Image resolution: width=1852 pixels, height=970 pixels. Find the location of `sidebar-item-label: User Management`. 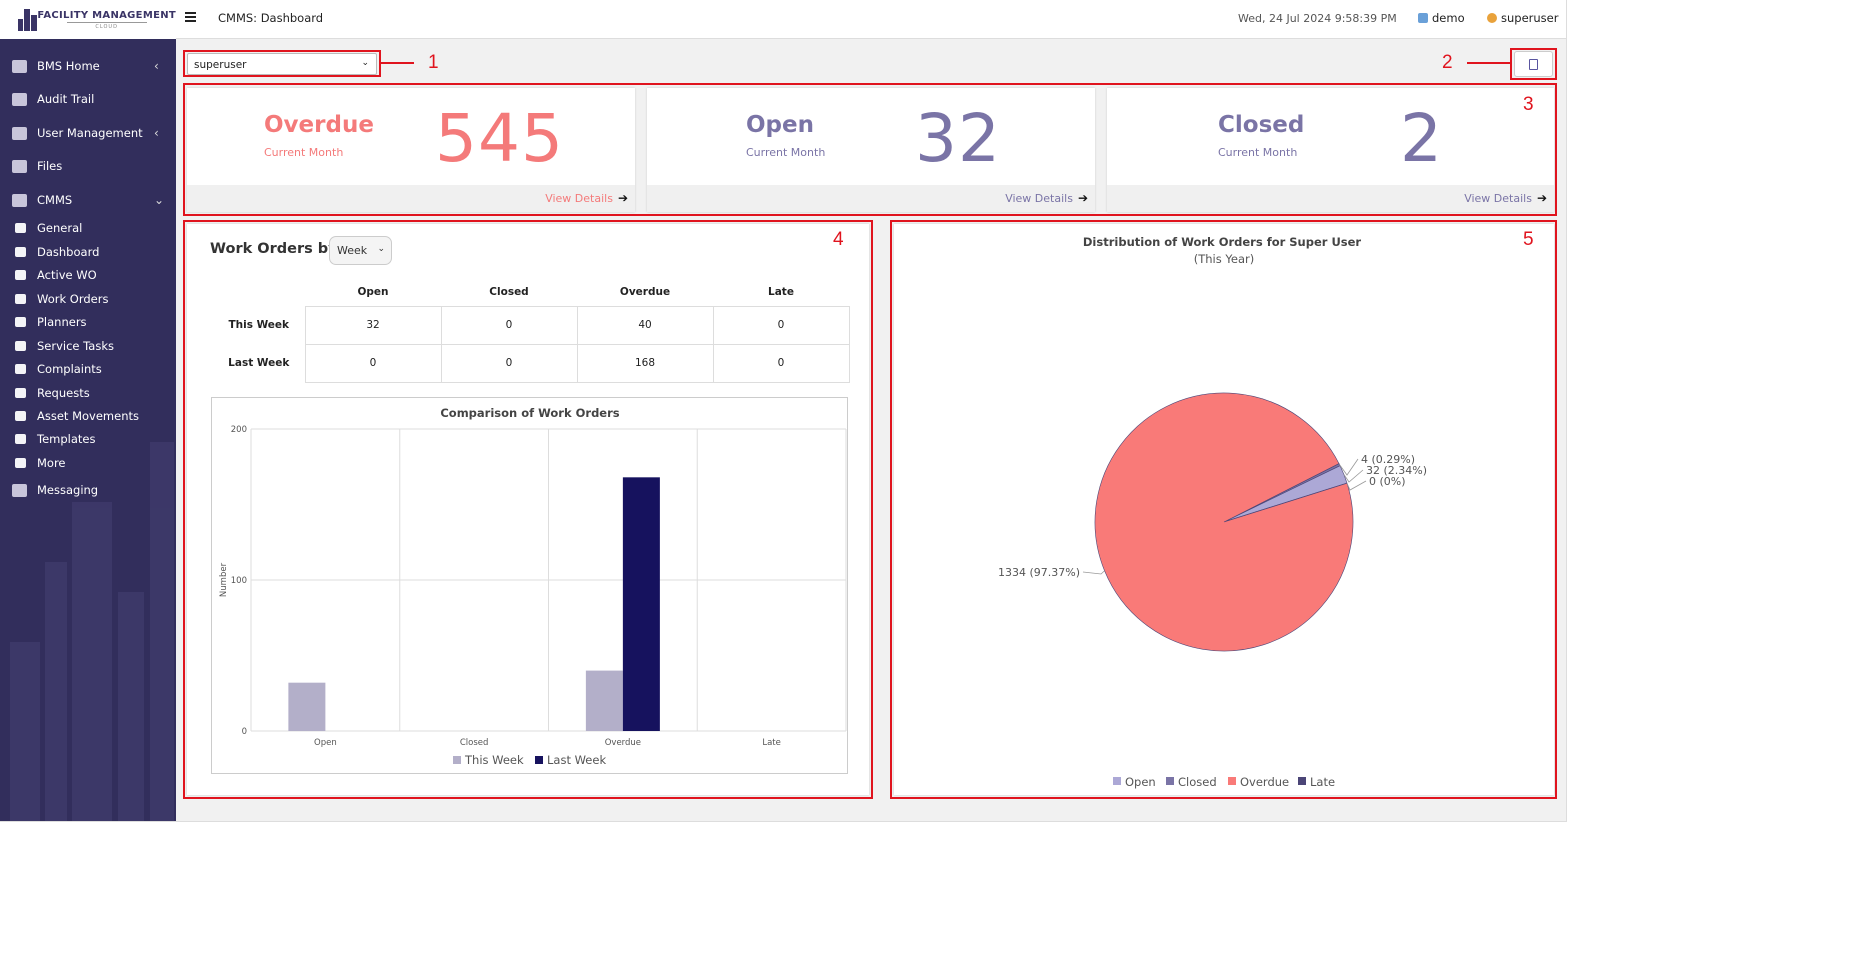

sidebar-item-label: User Management is located at coordinates (90, 133).